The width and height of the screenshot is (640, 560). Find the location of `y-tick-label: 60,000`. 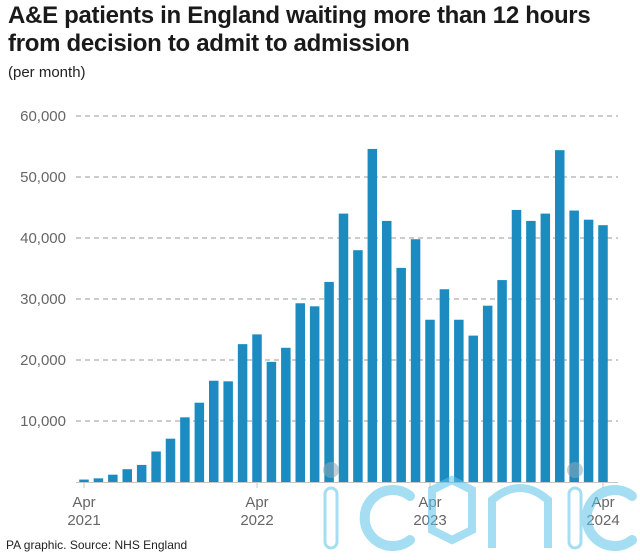

y-tick-label: 60,000 is located at coordinates (43, 116).